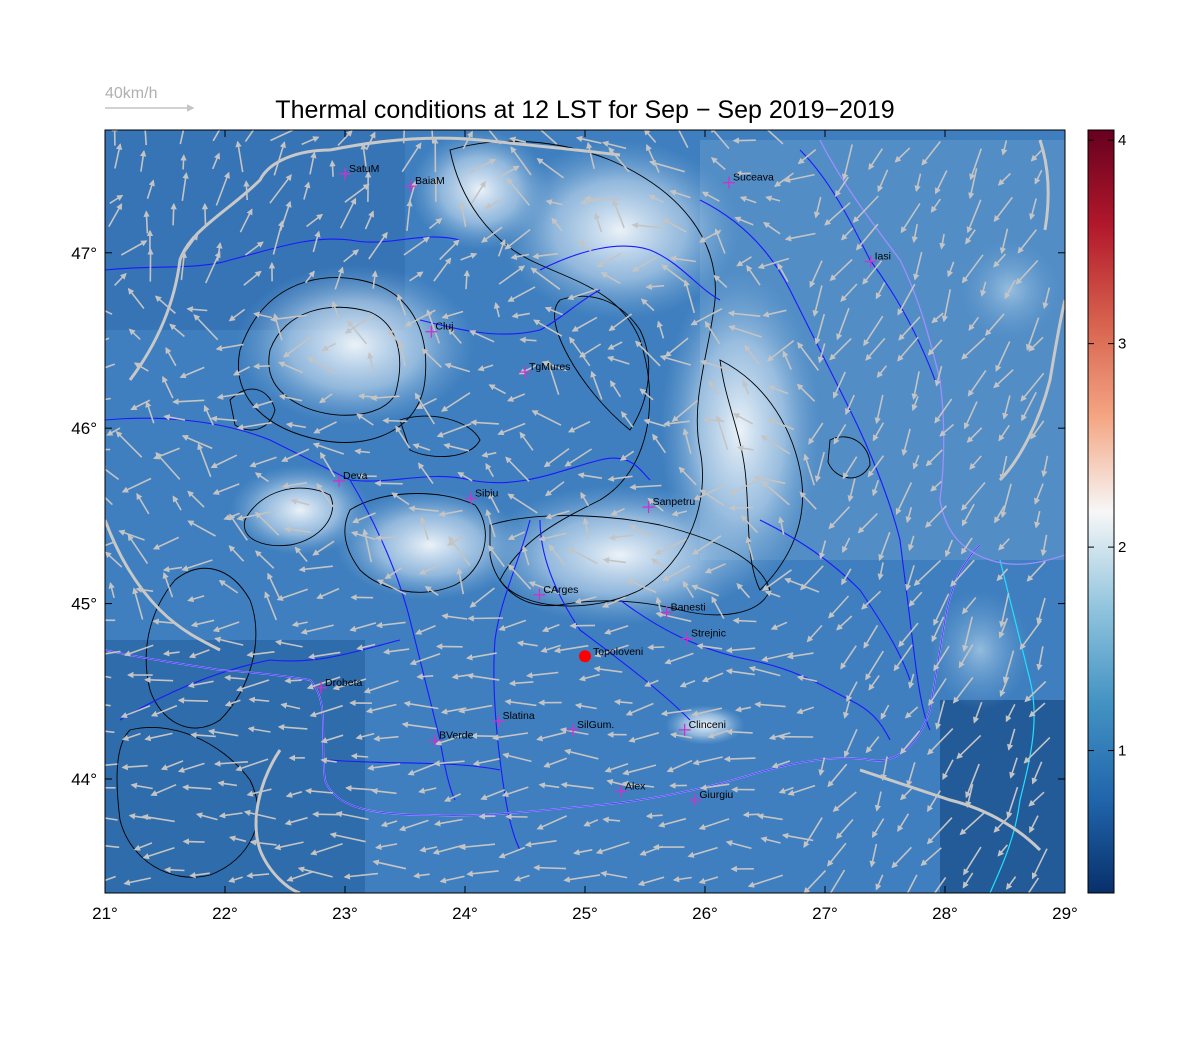 The image size is (1200, 1050). Describe the element at coordinates (451, 738) in the screenshot. I see `city-bverde: BVerde` at that location.